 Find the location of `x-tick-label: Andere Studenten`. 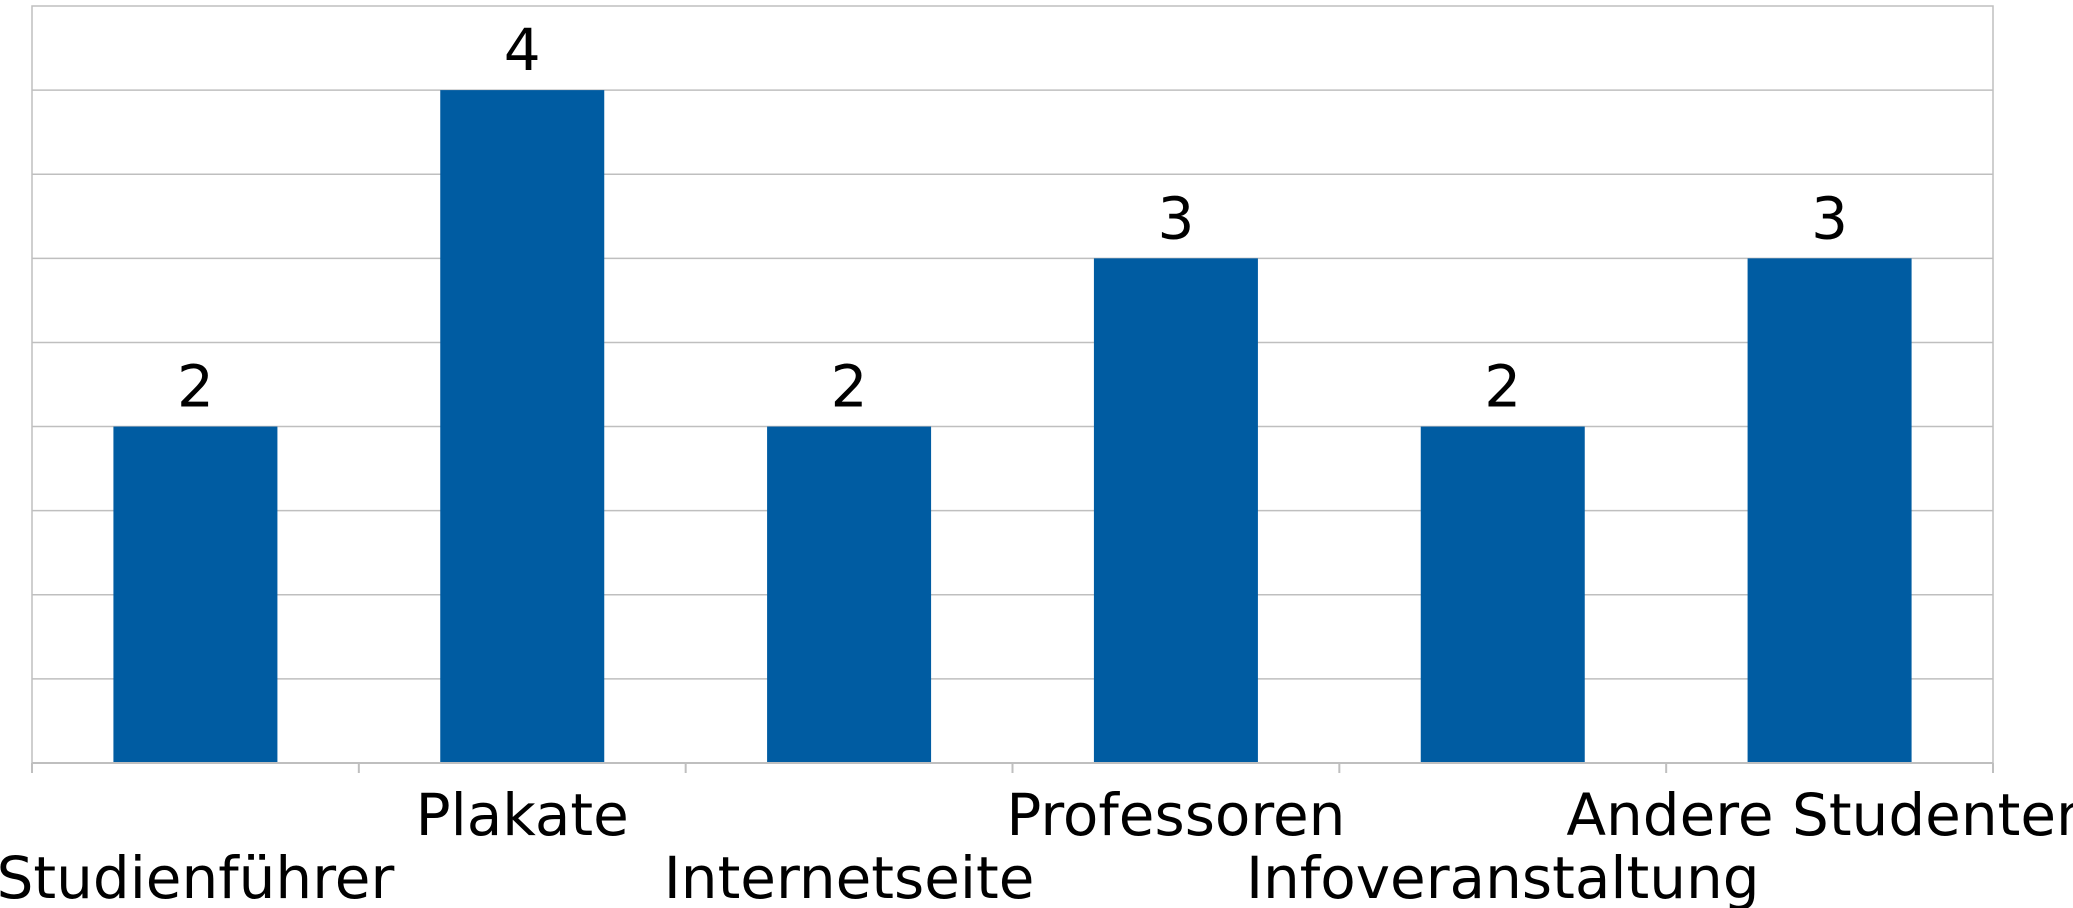

x-tick-label: Andere Studenten is located at coordinates (1819, 815).